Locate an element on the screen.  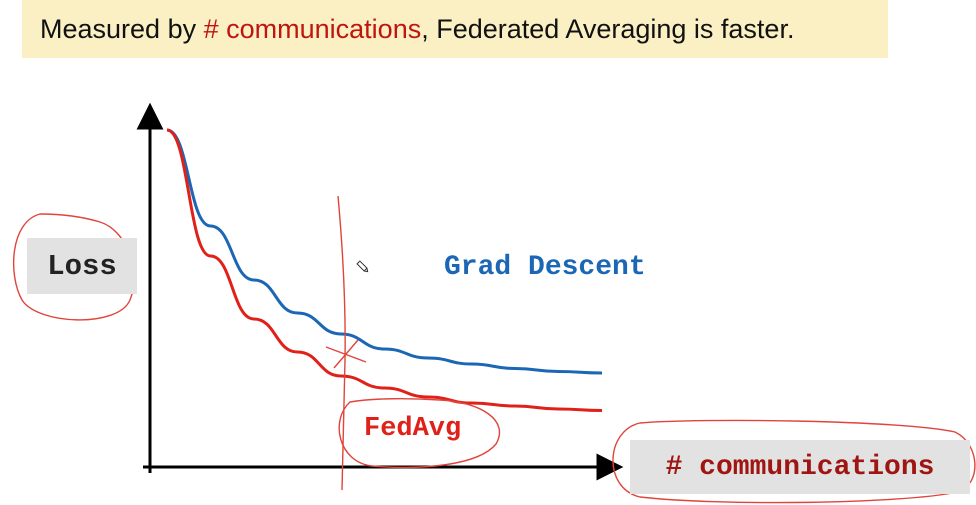
series-label-grad-descent: Grad Descent is located at coordinates (545, 267).